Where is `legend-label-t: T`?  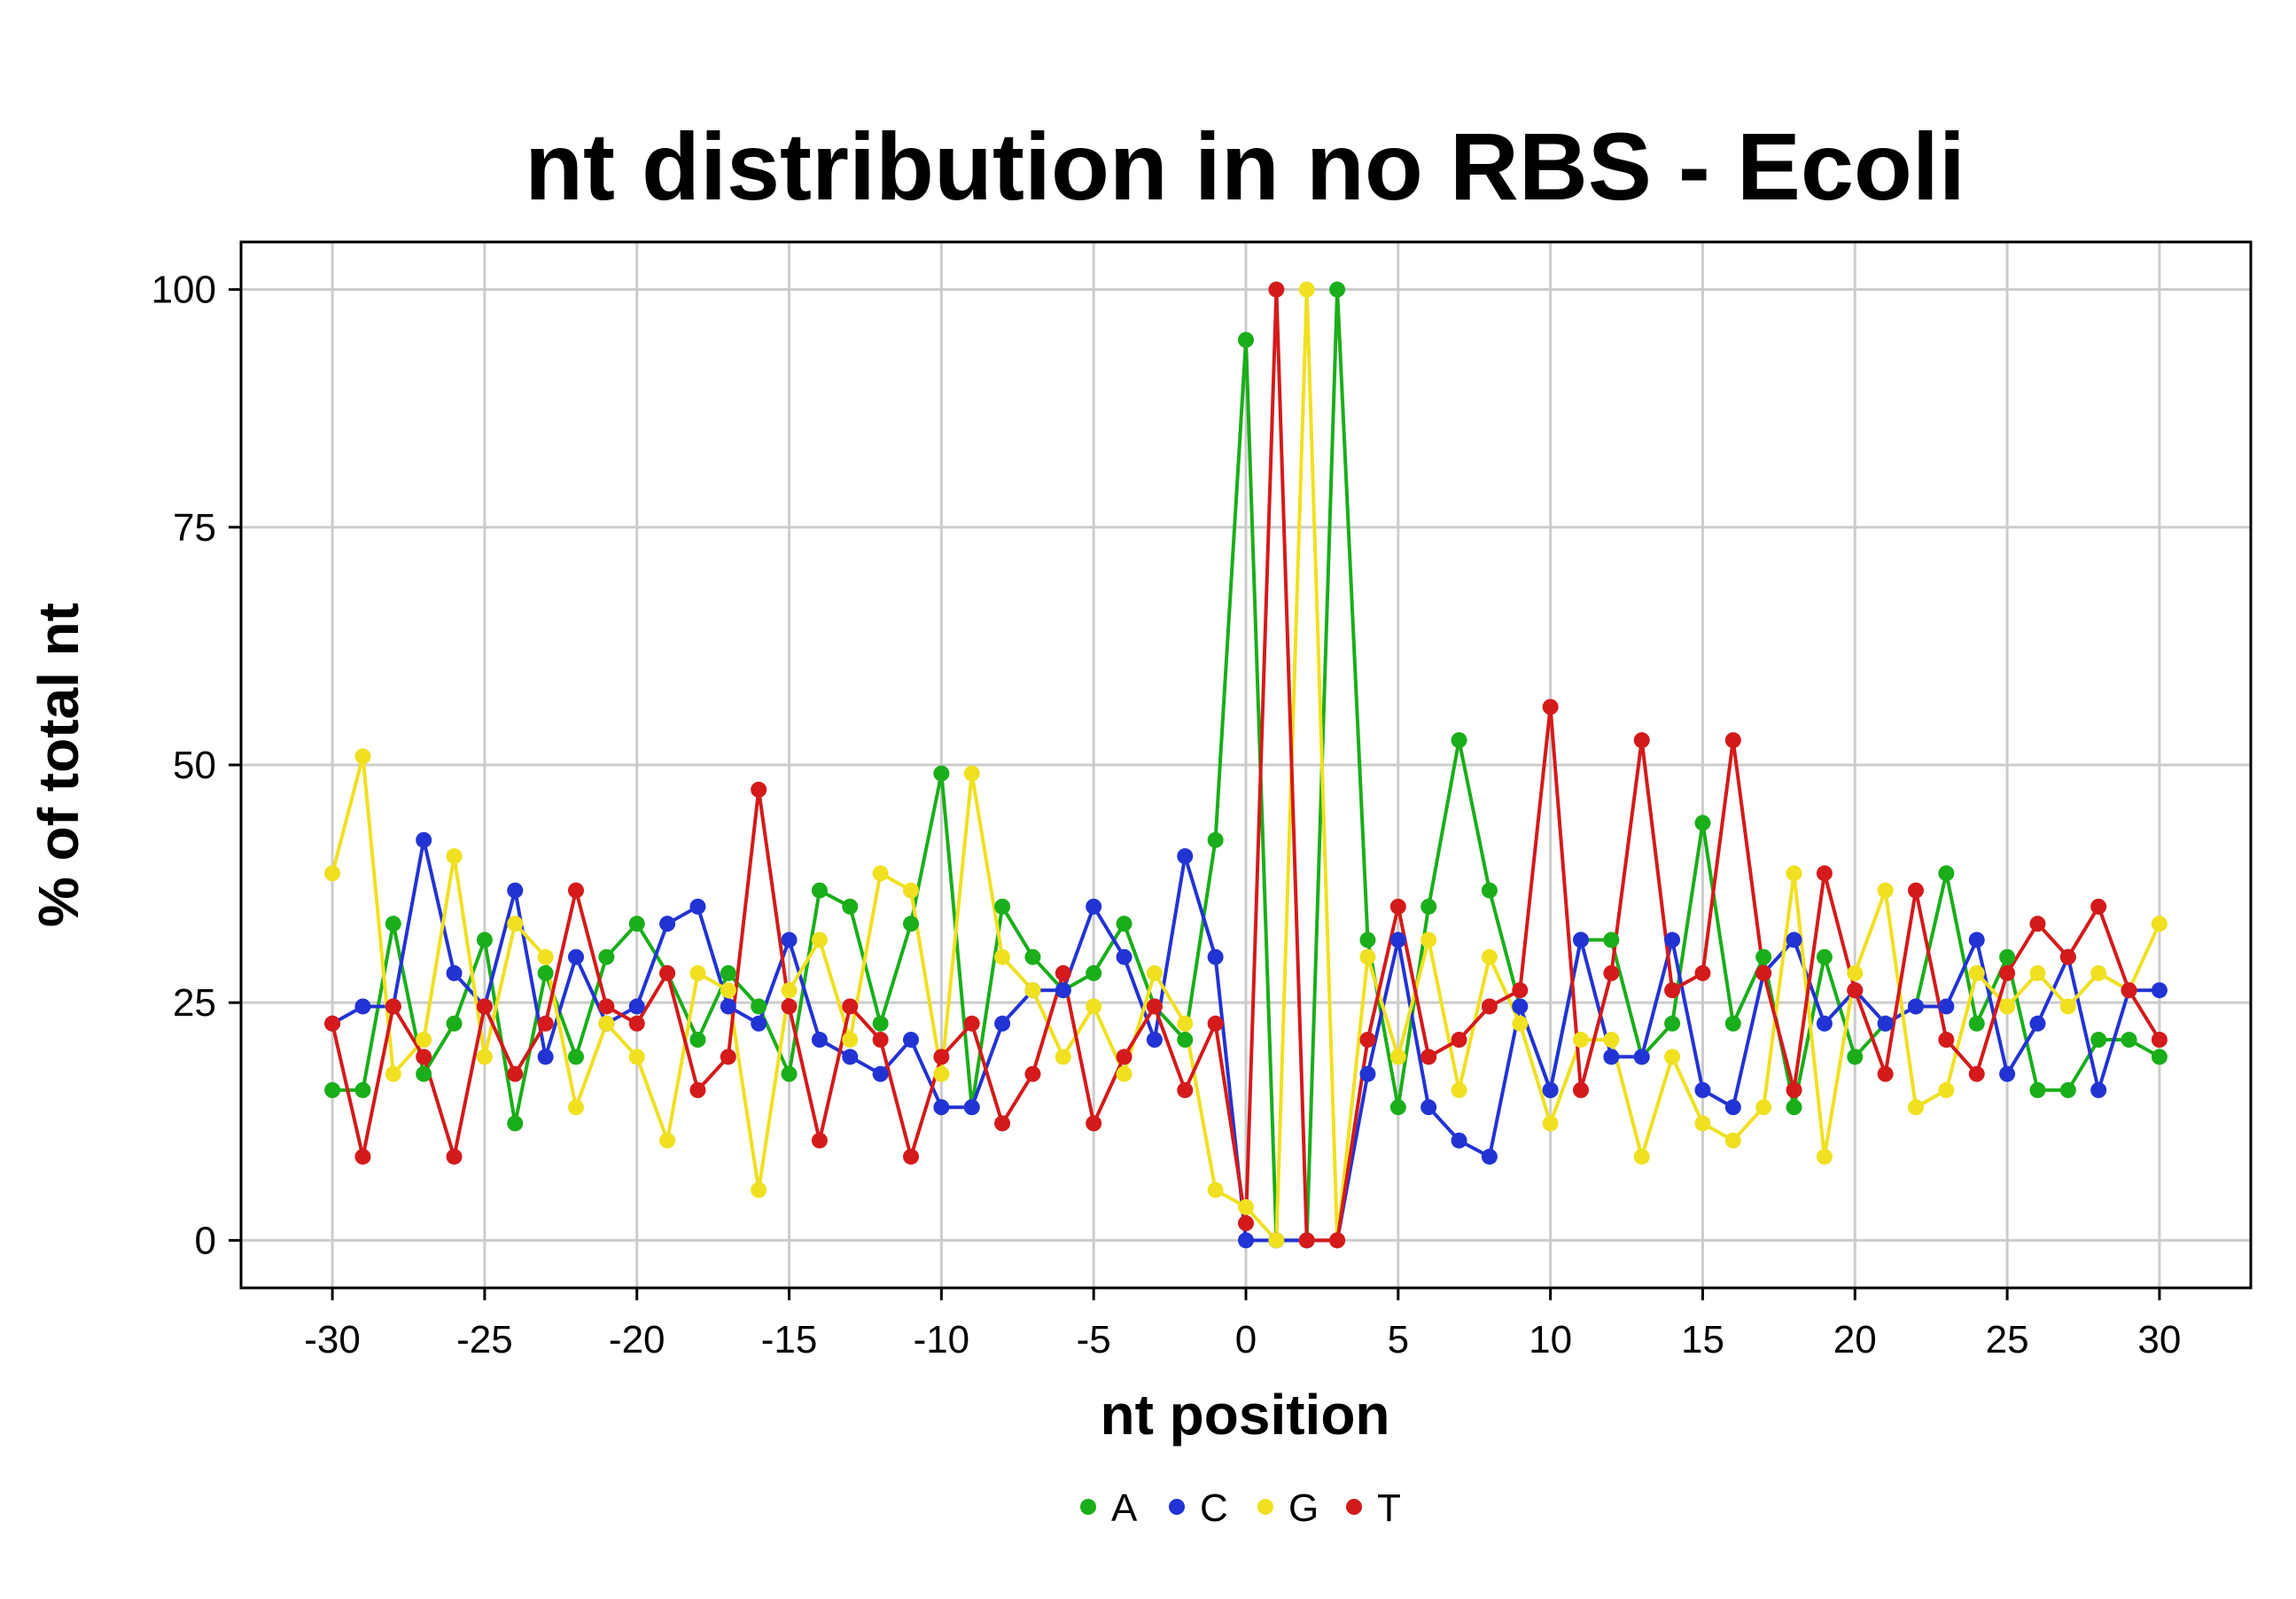
legend-label-t: T is located at coordinates (1389, 1508).